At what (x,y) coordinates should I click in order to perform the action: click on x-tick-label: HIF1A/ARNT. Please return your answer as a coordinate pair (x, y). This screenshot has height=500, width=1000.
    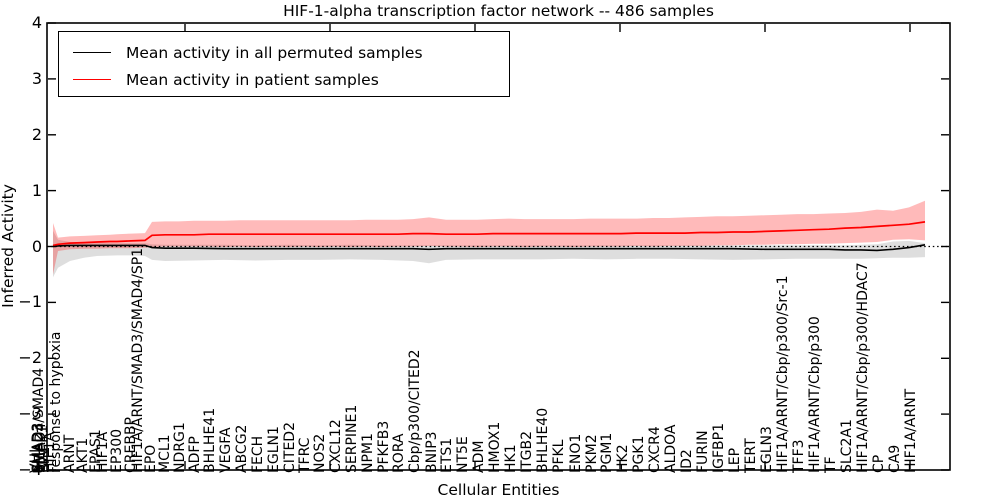
    Looking at the image, I should click on (911, 430).